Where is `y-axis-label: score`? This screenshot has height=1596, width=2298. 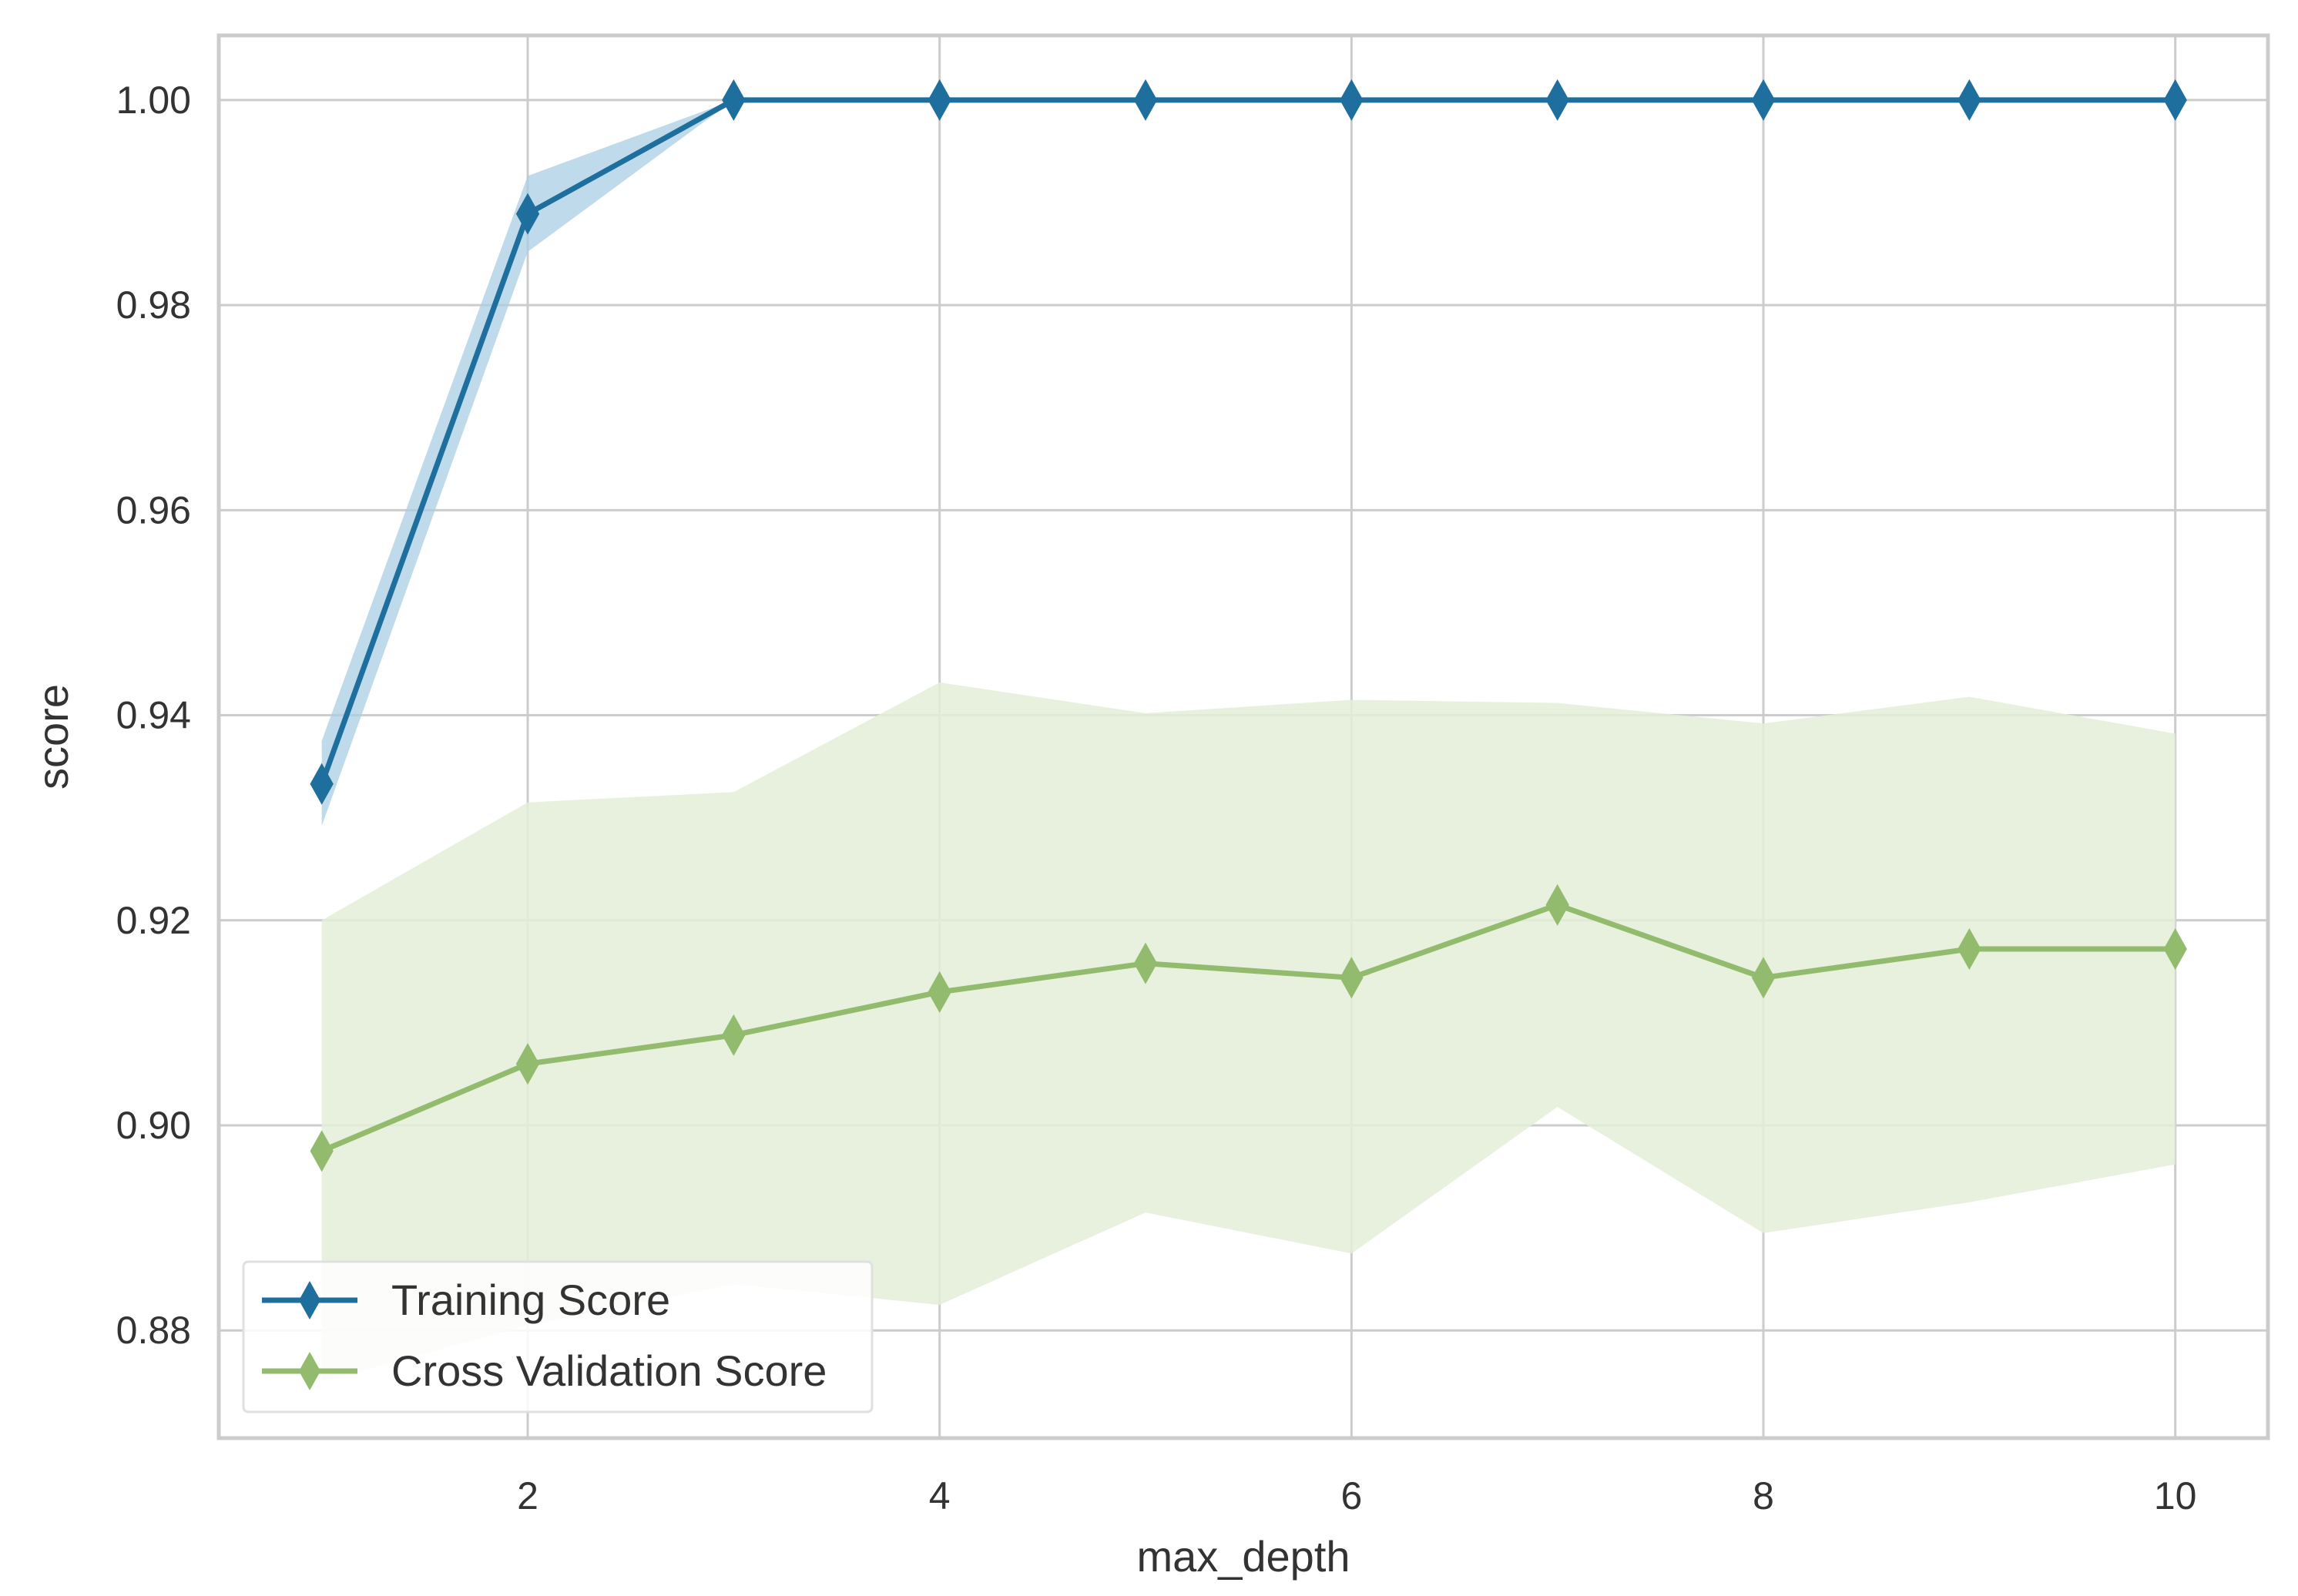
y-axis-label: score is located at coordinates (53, 737).